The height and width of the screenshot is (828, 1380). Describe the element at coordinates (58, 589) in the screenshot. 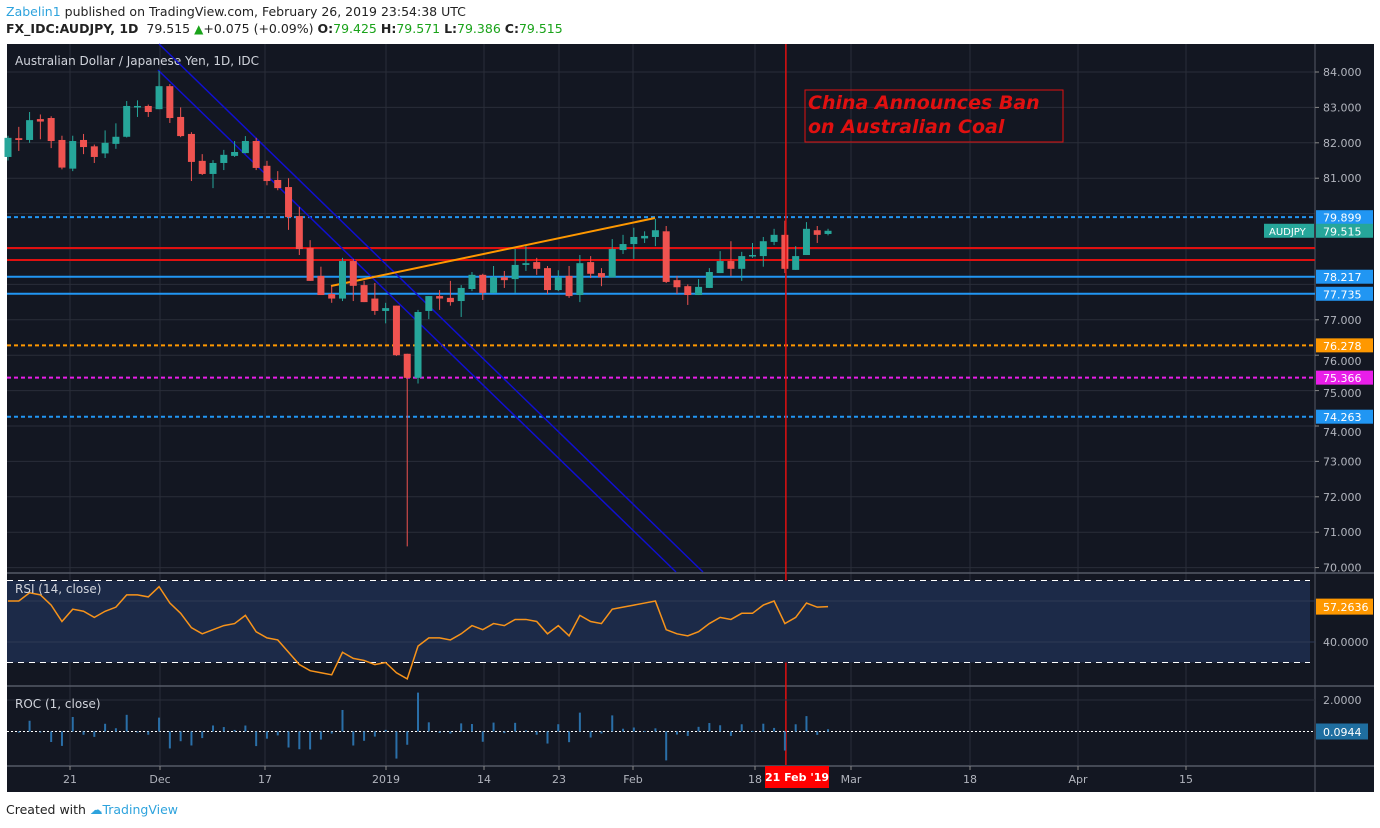

I see `rsi-title: RSI (14, close)` at that location.